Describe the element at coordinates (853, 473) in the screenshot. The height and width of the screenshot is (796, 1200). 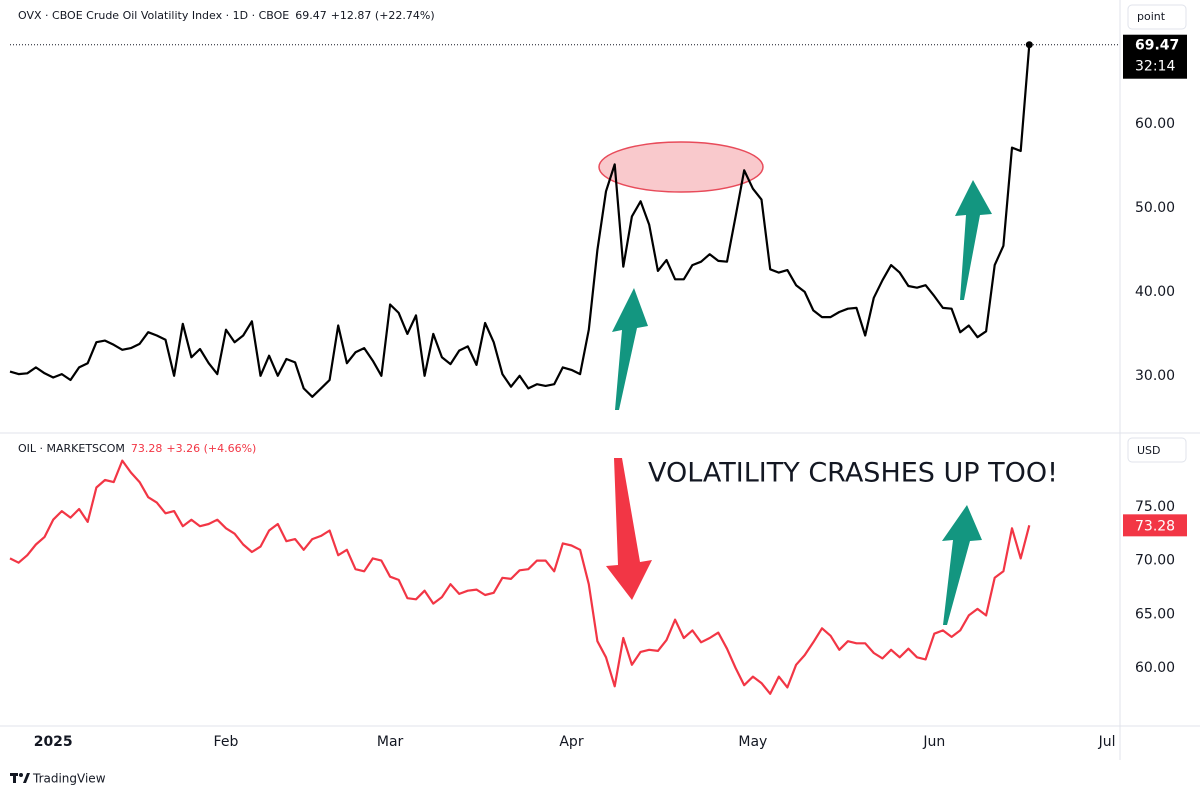
I see `annotation: VOLATILITY CRASHES UP TOO!` at that location.